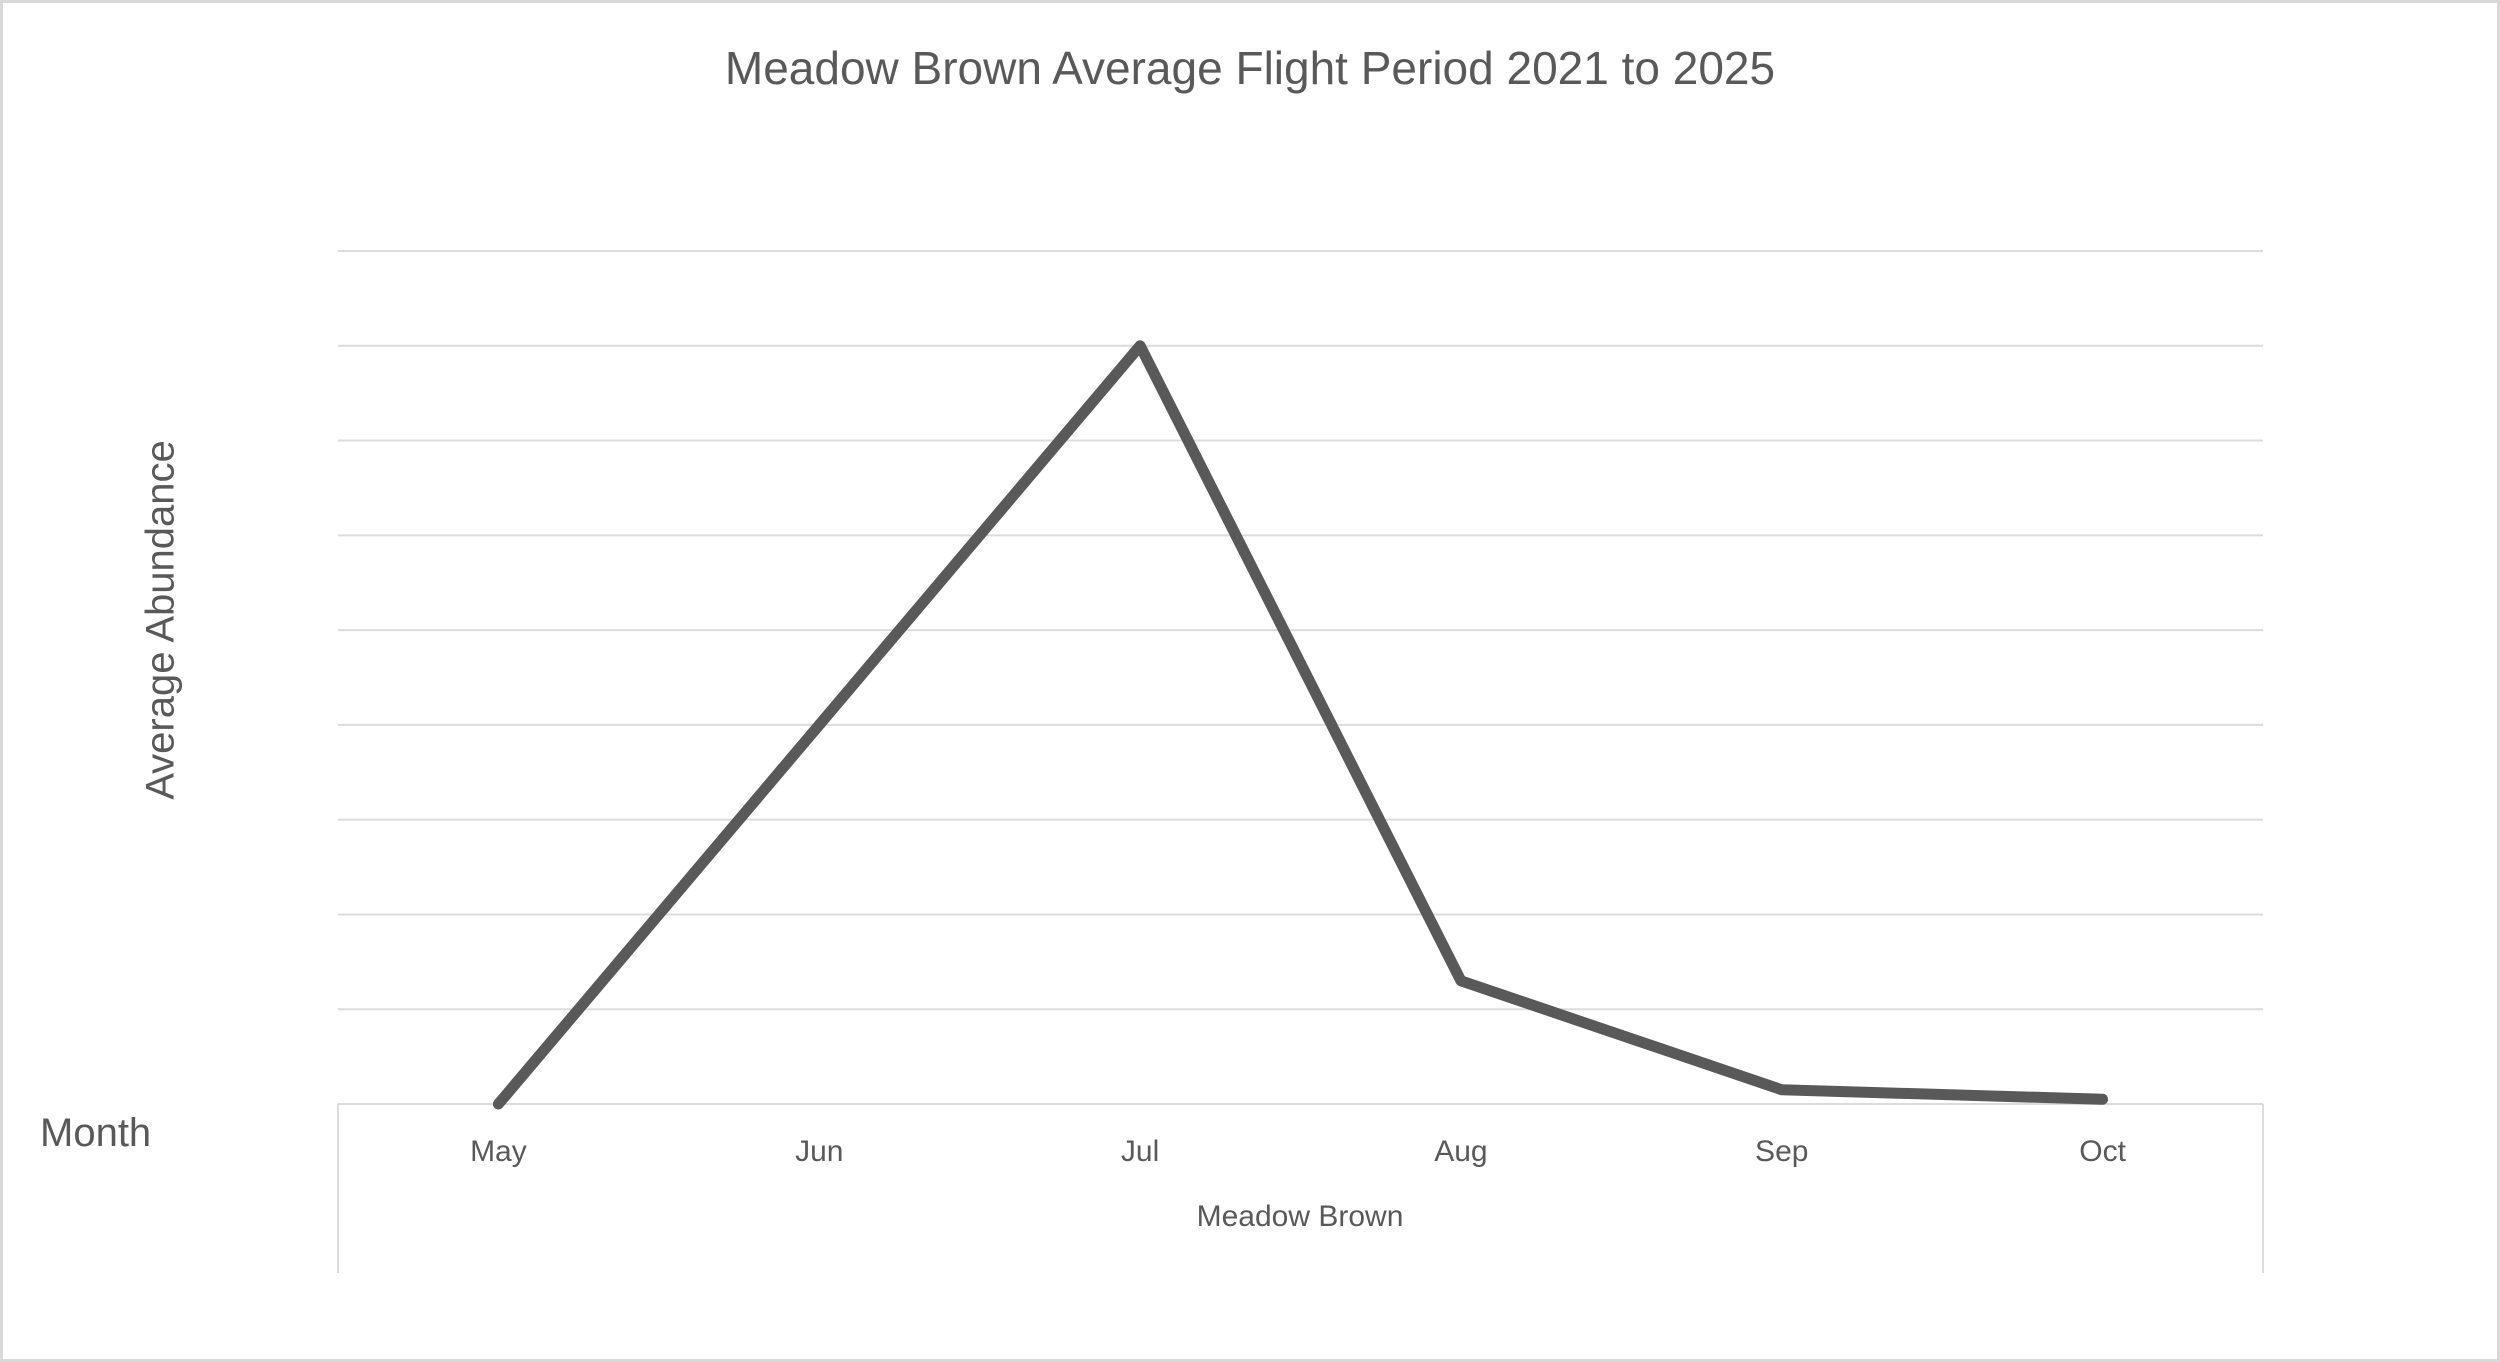  What do you see at coordinates (1461, 1151) in the screenshot?
I see `category-label-aug: Aug` at bounding box center [1461, 1151].